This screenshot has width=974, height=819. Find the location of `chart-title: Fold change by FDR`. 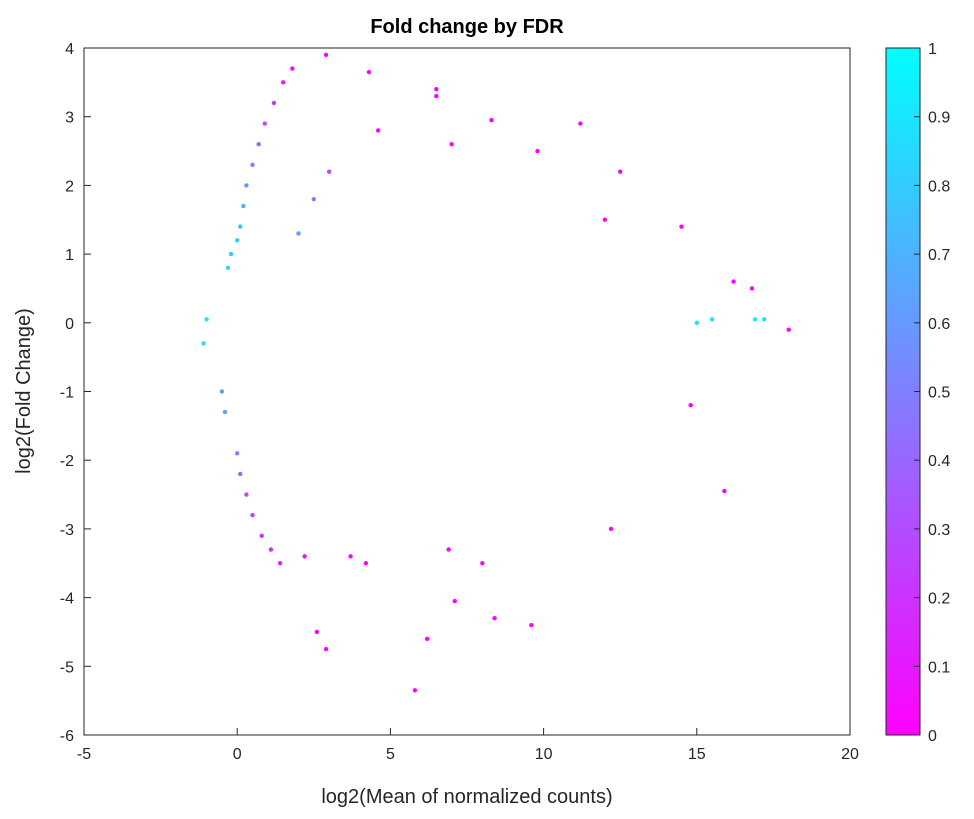

chart-title: Fold change by FDR is located at coordinates (467, 27).